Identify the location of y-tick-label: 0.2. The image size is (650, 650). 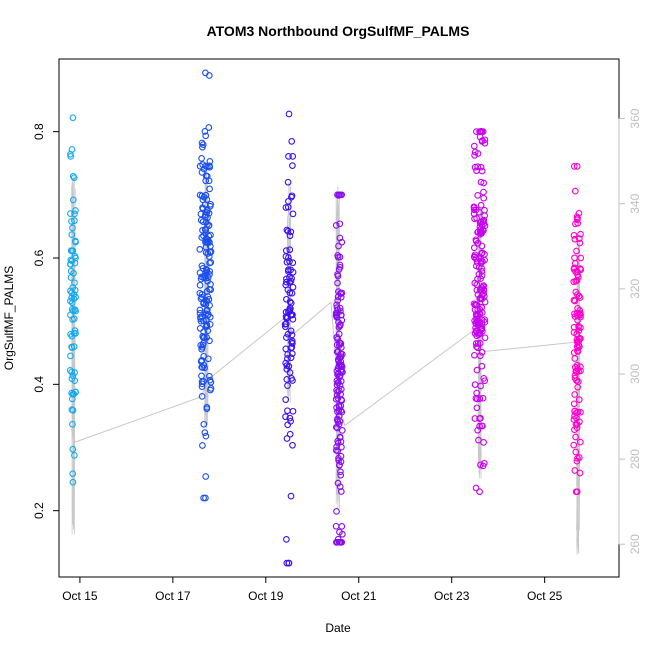
(39, 510).